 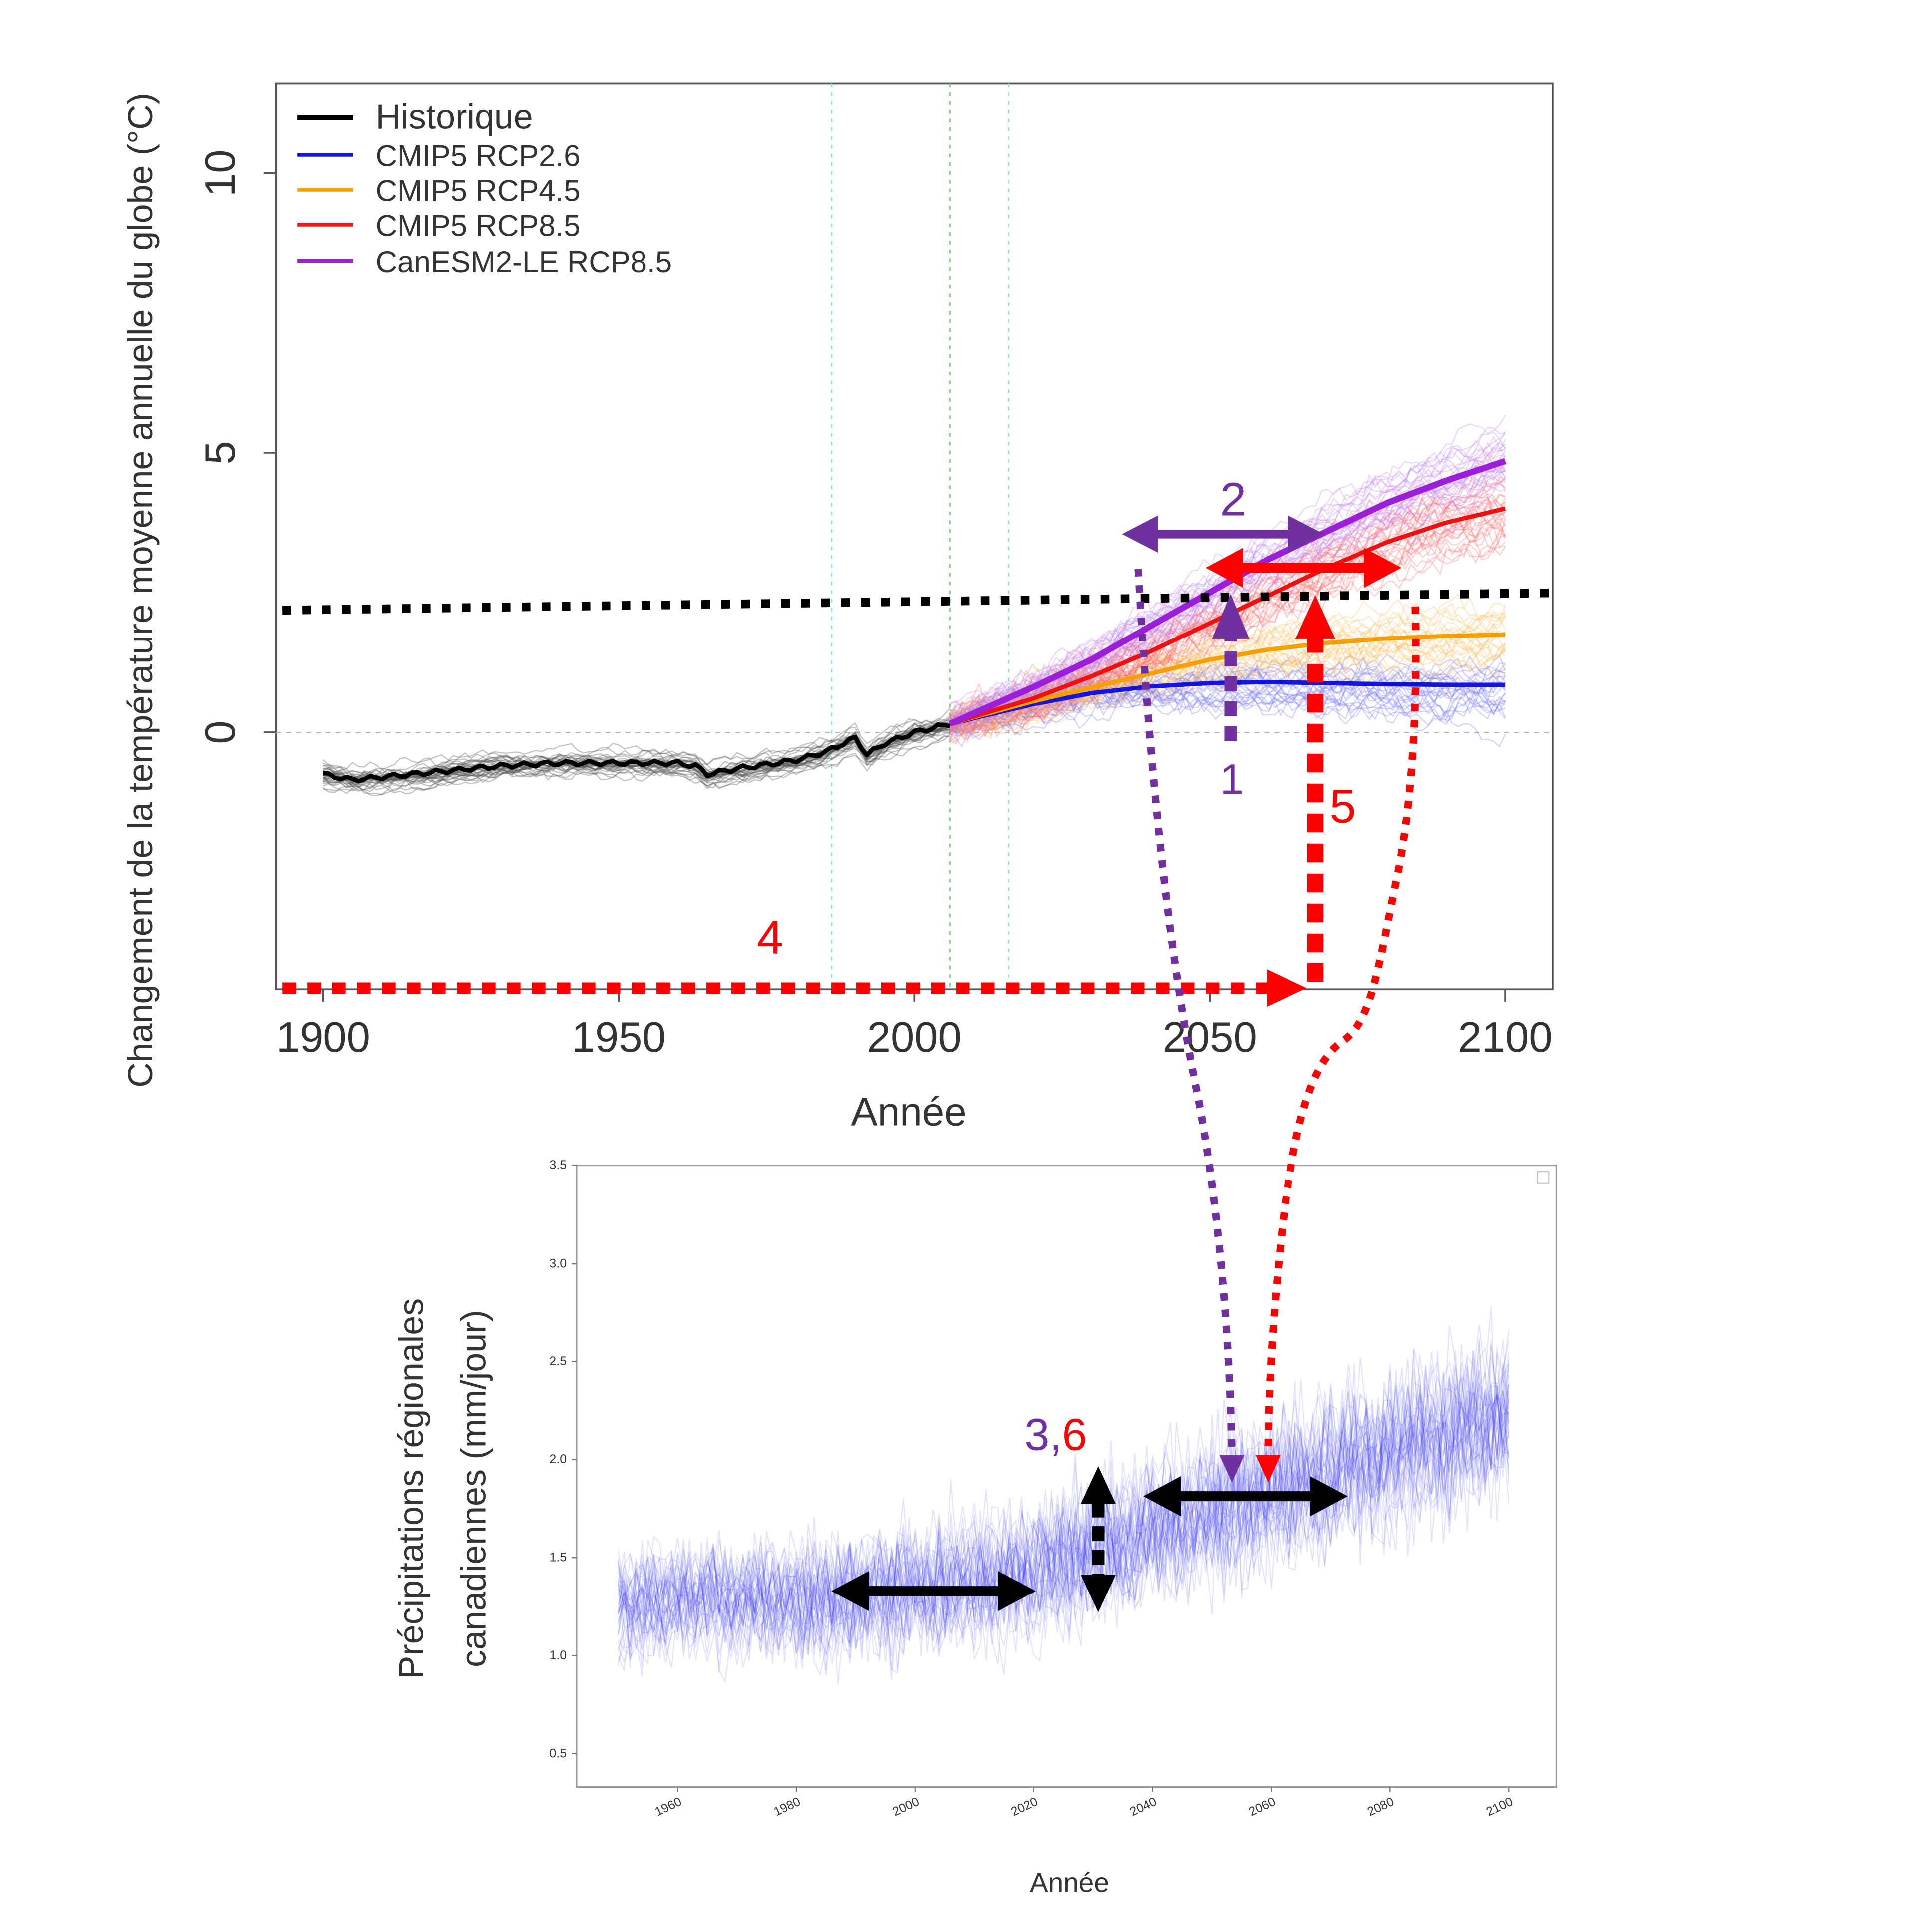 I want to click on arrow-red-horizontal-right-head, so click(x=1383, y=568).